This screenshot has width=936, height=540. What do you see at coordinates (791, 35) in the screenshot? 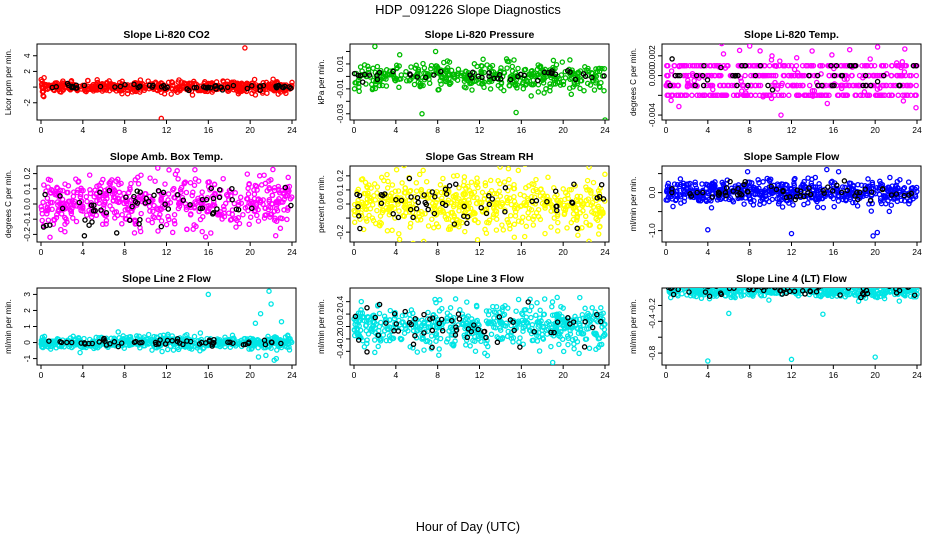
I see `panel-title: Slope Li-820 Temp.` at bounding box center [791, 35].